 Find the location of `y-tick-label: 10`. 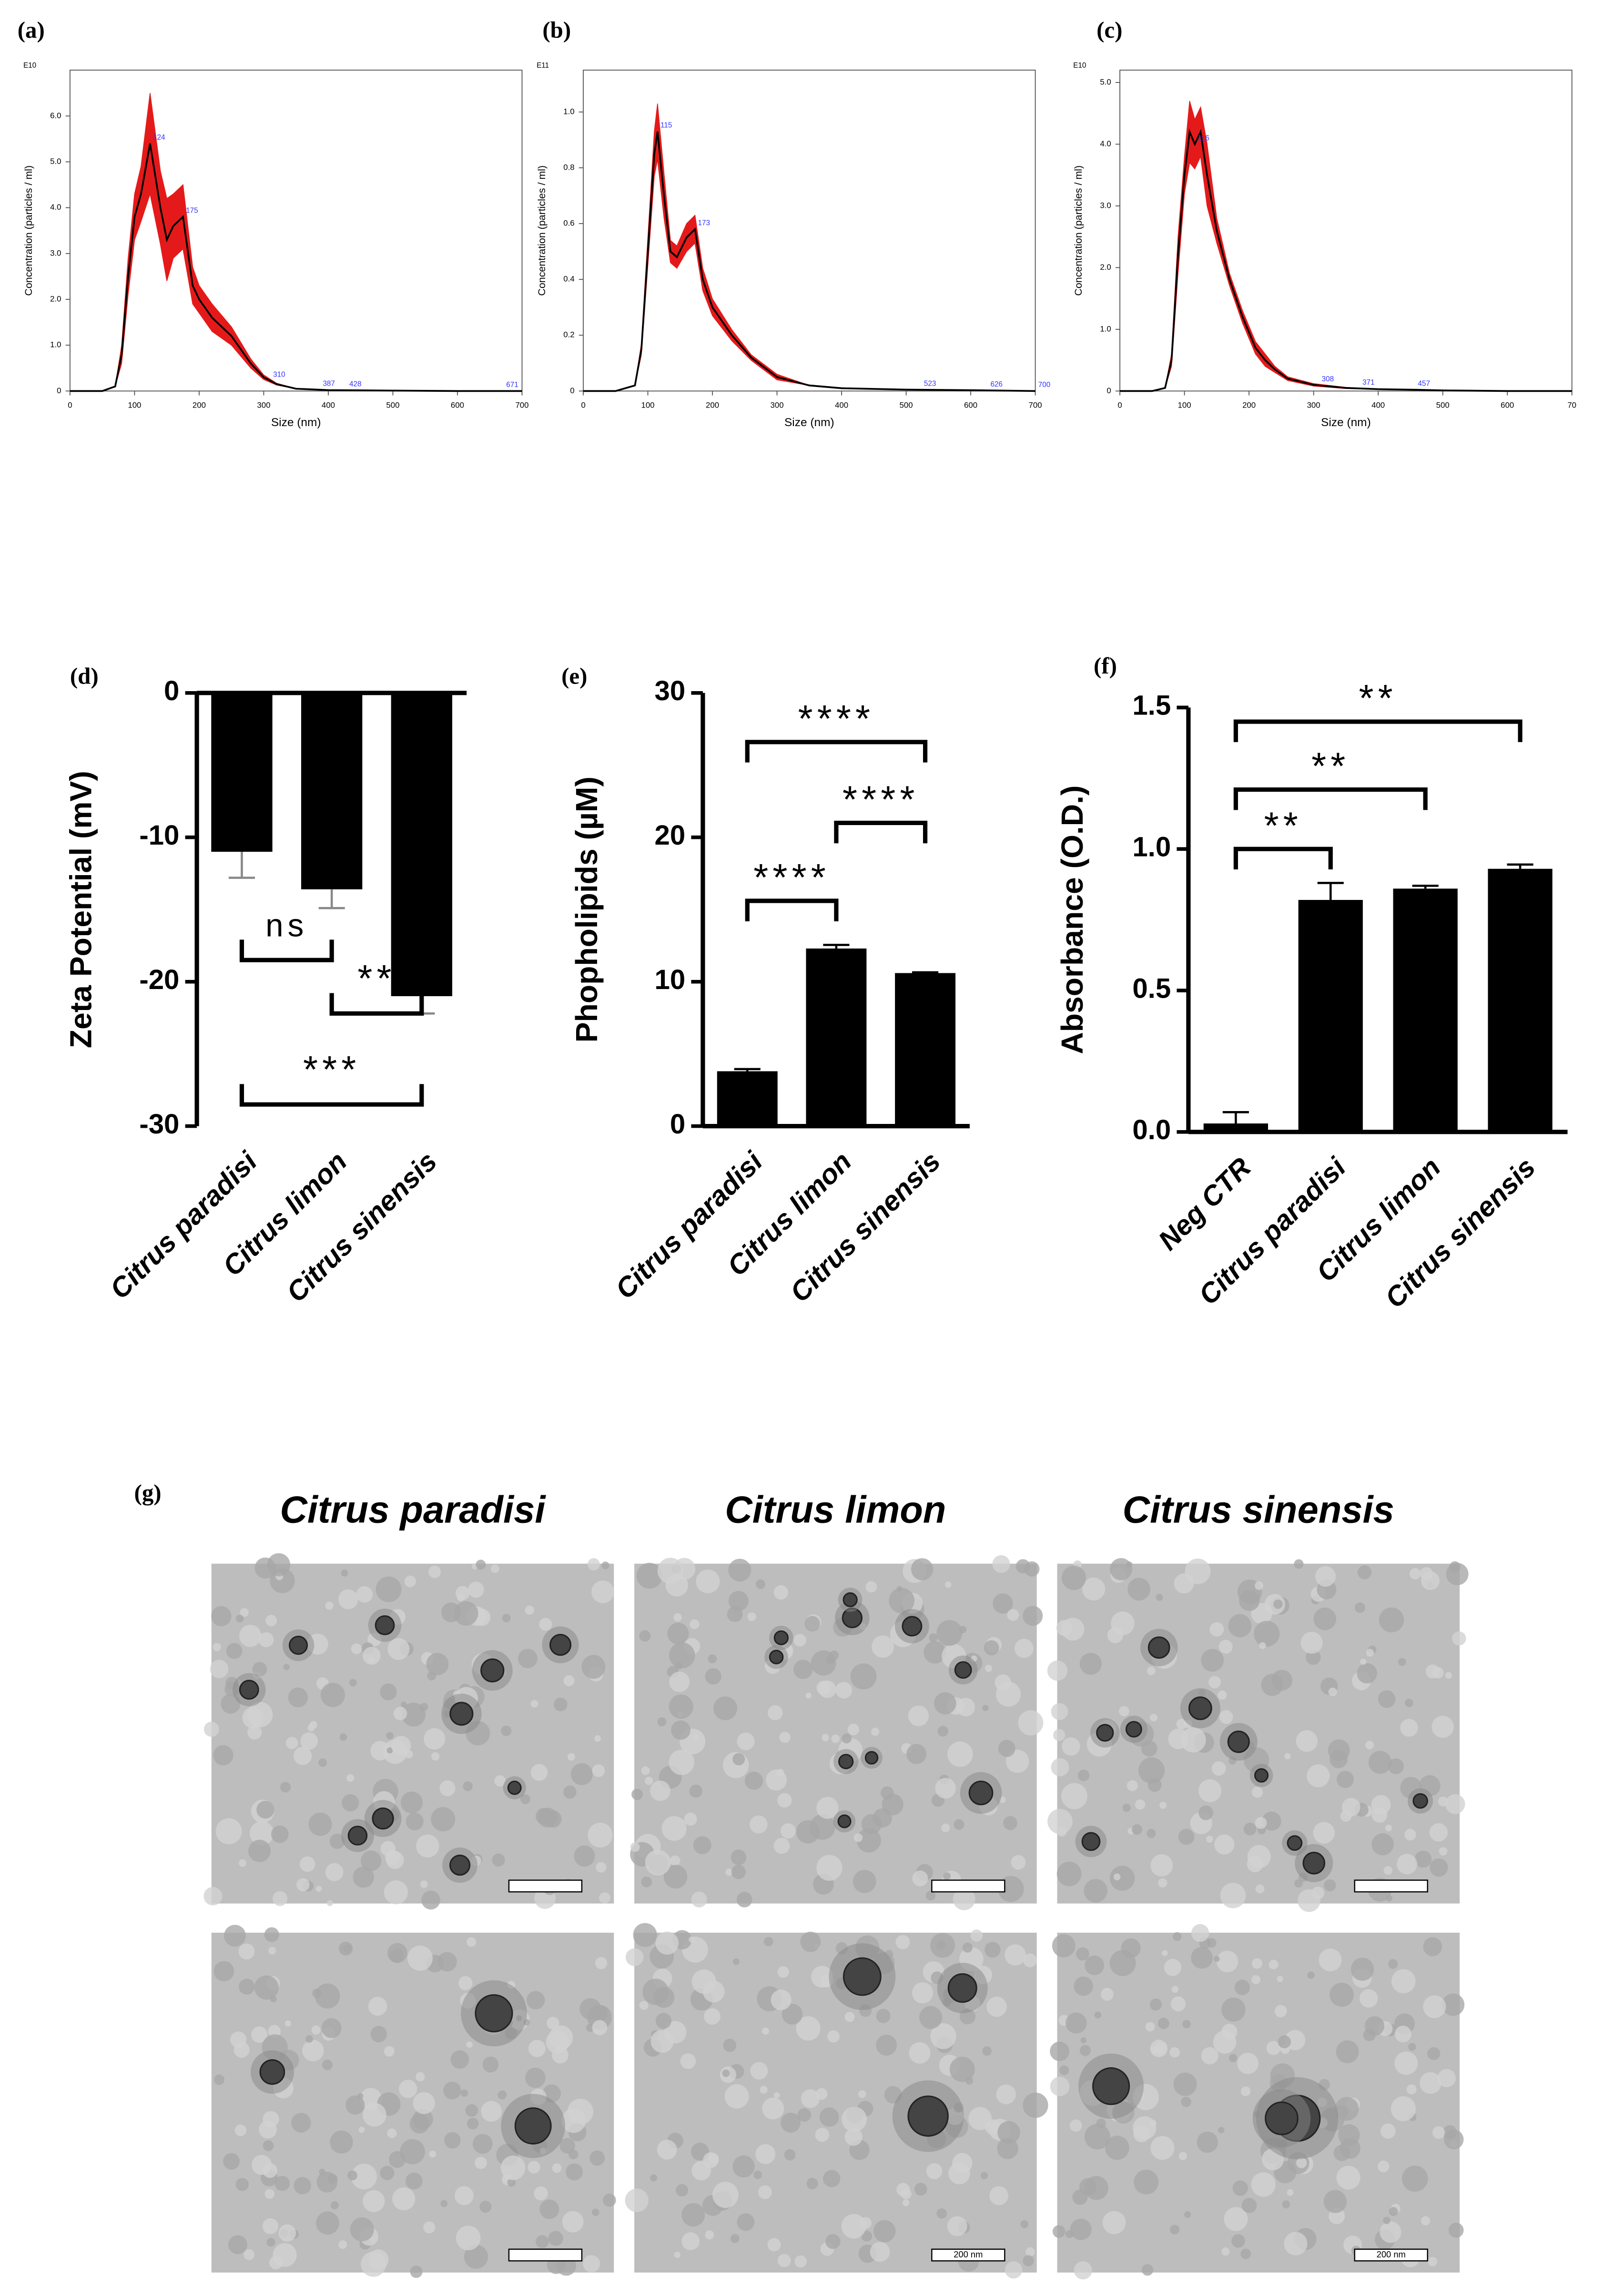

y-tick-label: 10 is located at coordinates (670, 979).